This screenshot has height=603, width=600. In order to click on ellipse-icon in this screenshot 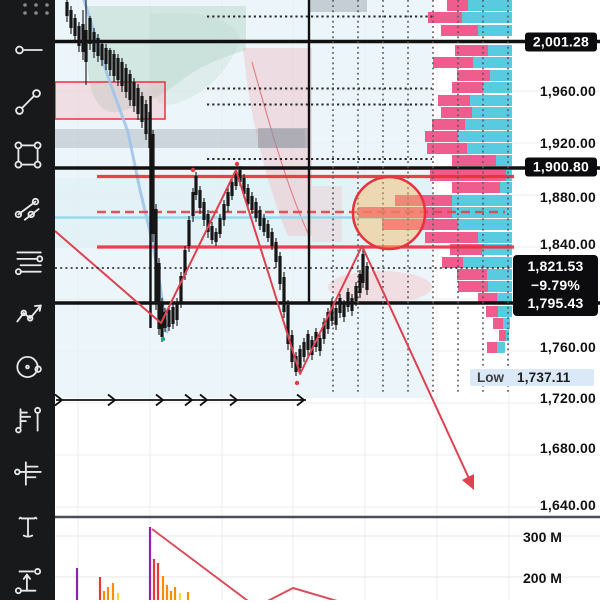, I will do `click(28, 367)`.